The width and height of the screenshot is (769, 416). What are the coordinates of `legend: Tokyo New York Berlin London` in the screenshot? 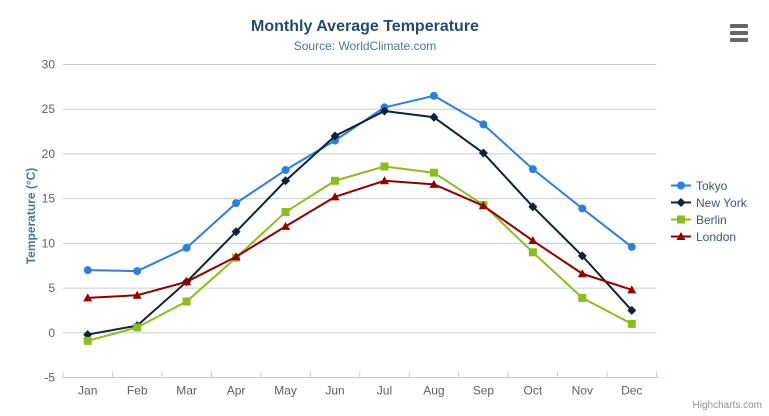 It's located at (709, 211).